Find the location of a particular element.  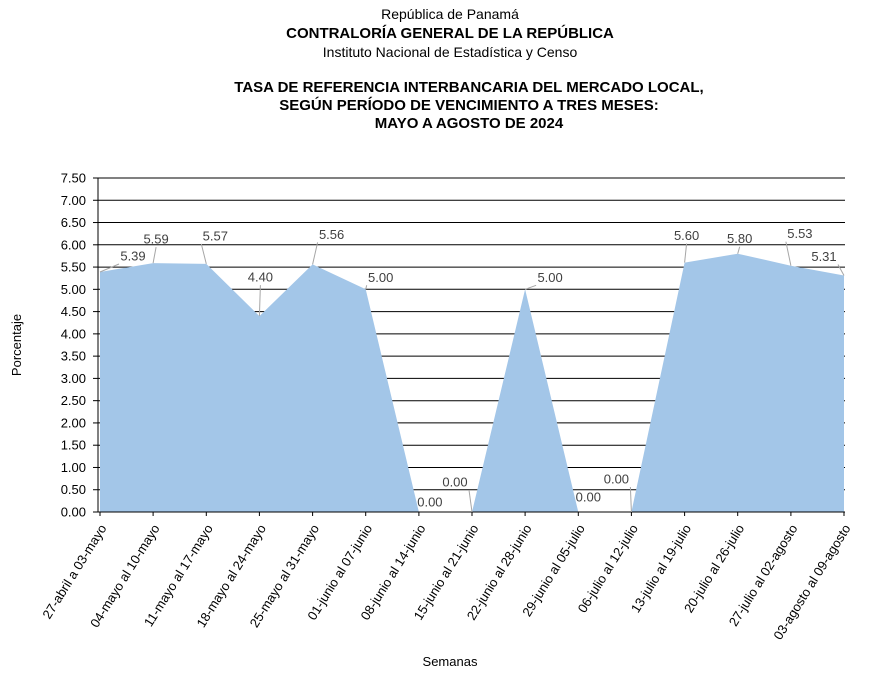

data-label: 5.59 is located at coordinates (155, 239).